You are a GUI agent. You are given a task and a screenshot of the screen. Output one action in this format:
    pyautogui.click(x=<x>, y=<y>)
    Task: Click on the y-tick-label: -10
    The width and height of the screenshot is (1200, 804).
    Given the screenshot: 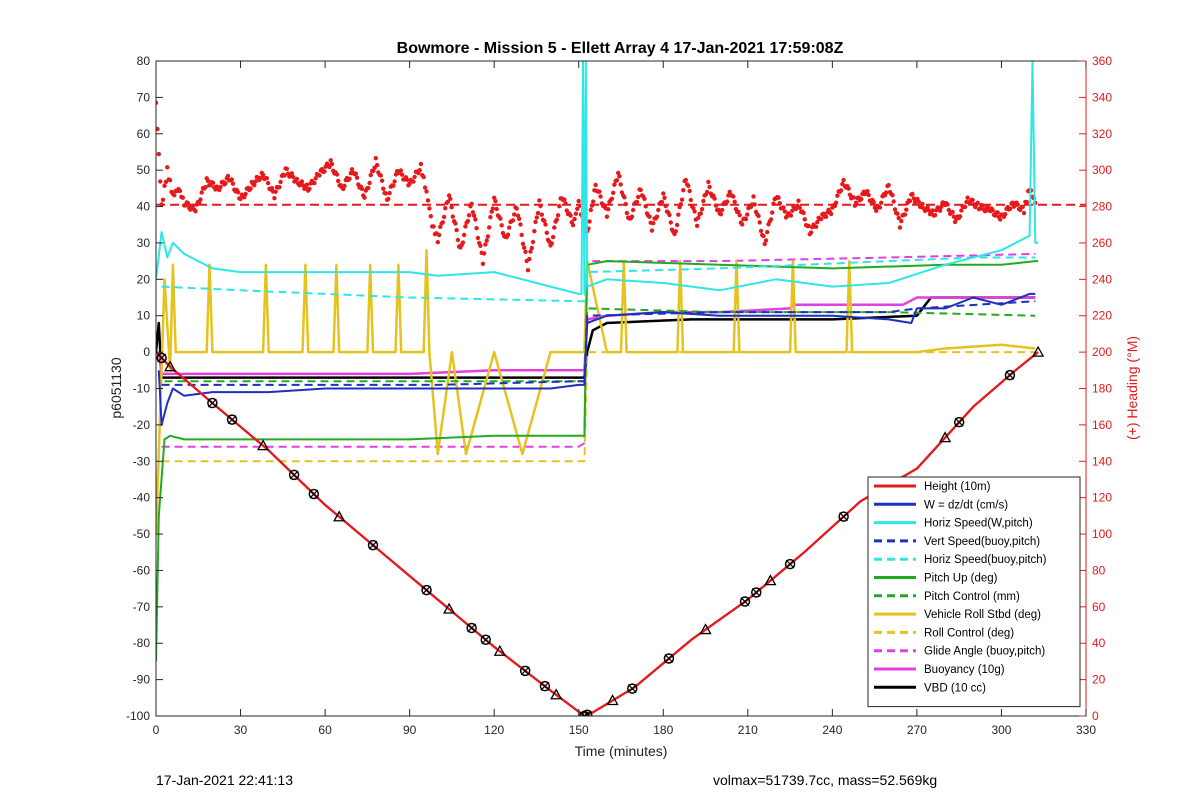 What is the action you would take?
    pyautogui.click(x=142, y=389)
    